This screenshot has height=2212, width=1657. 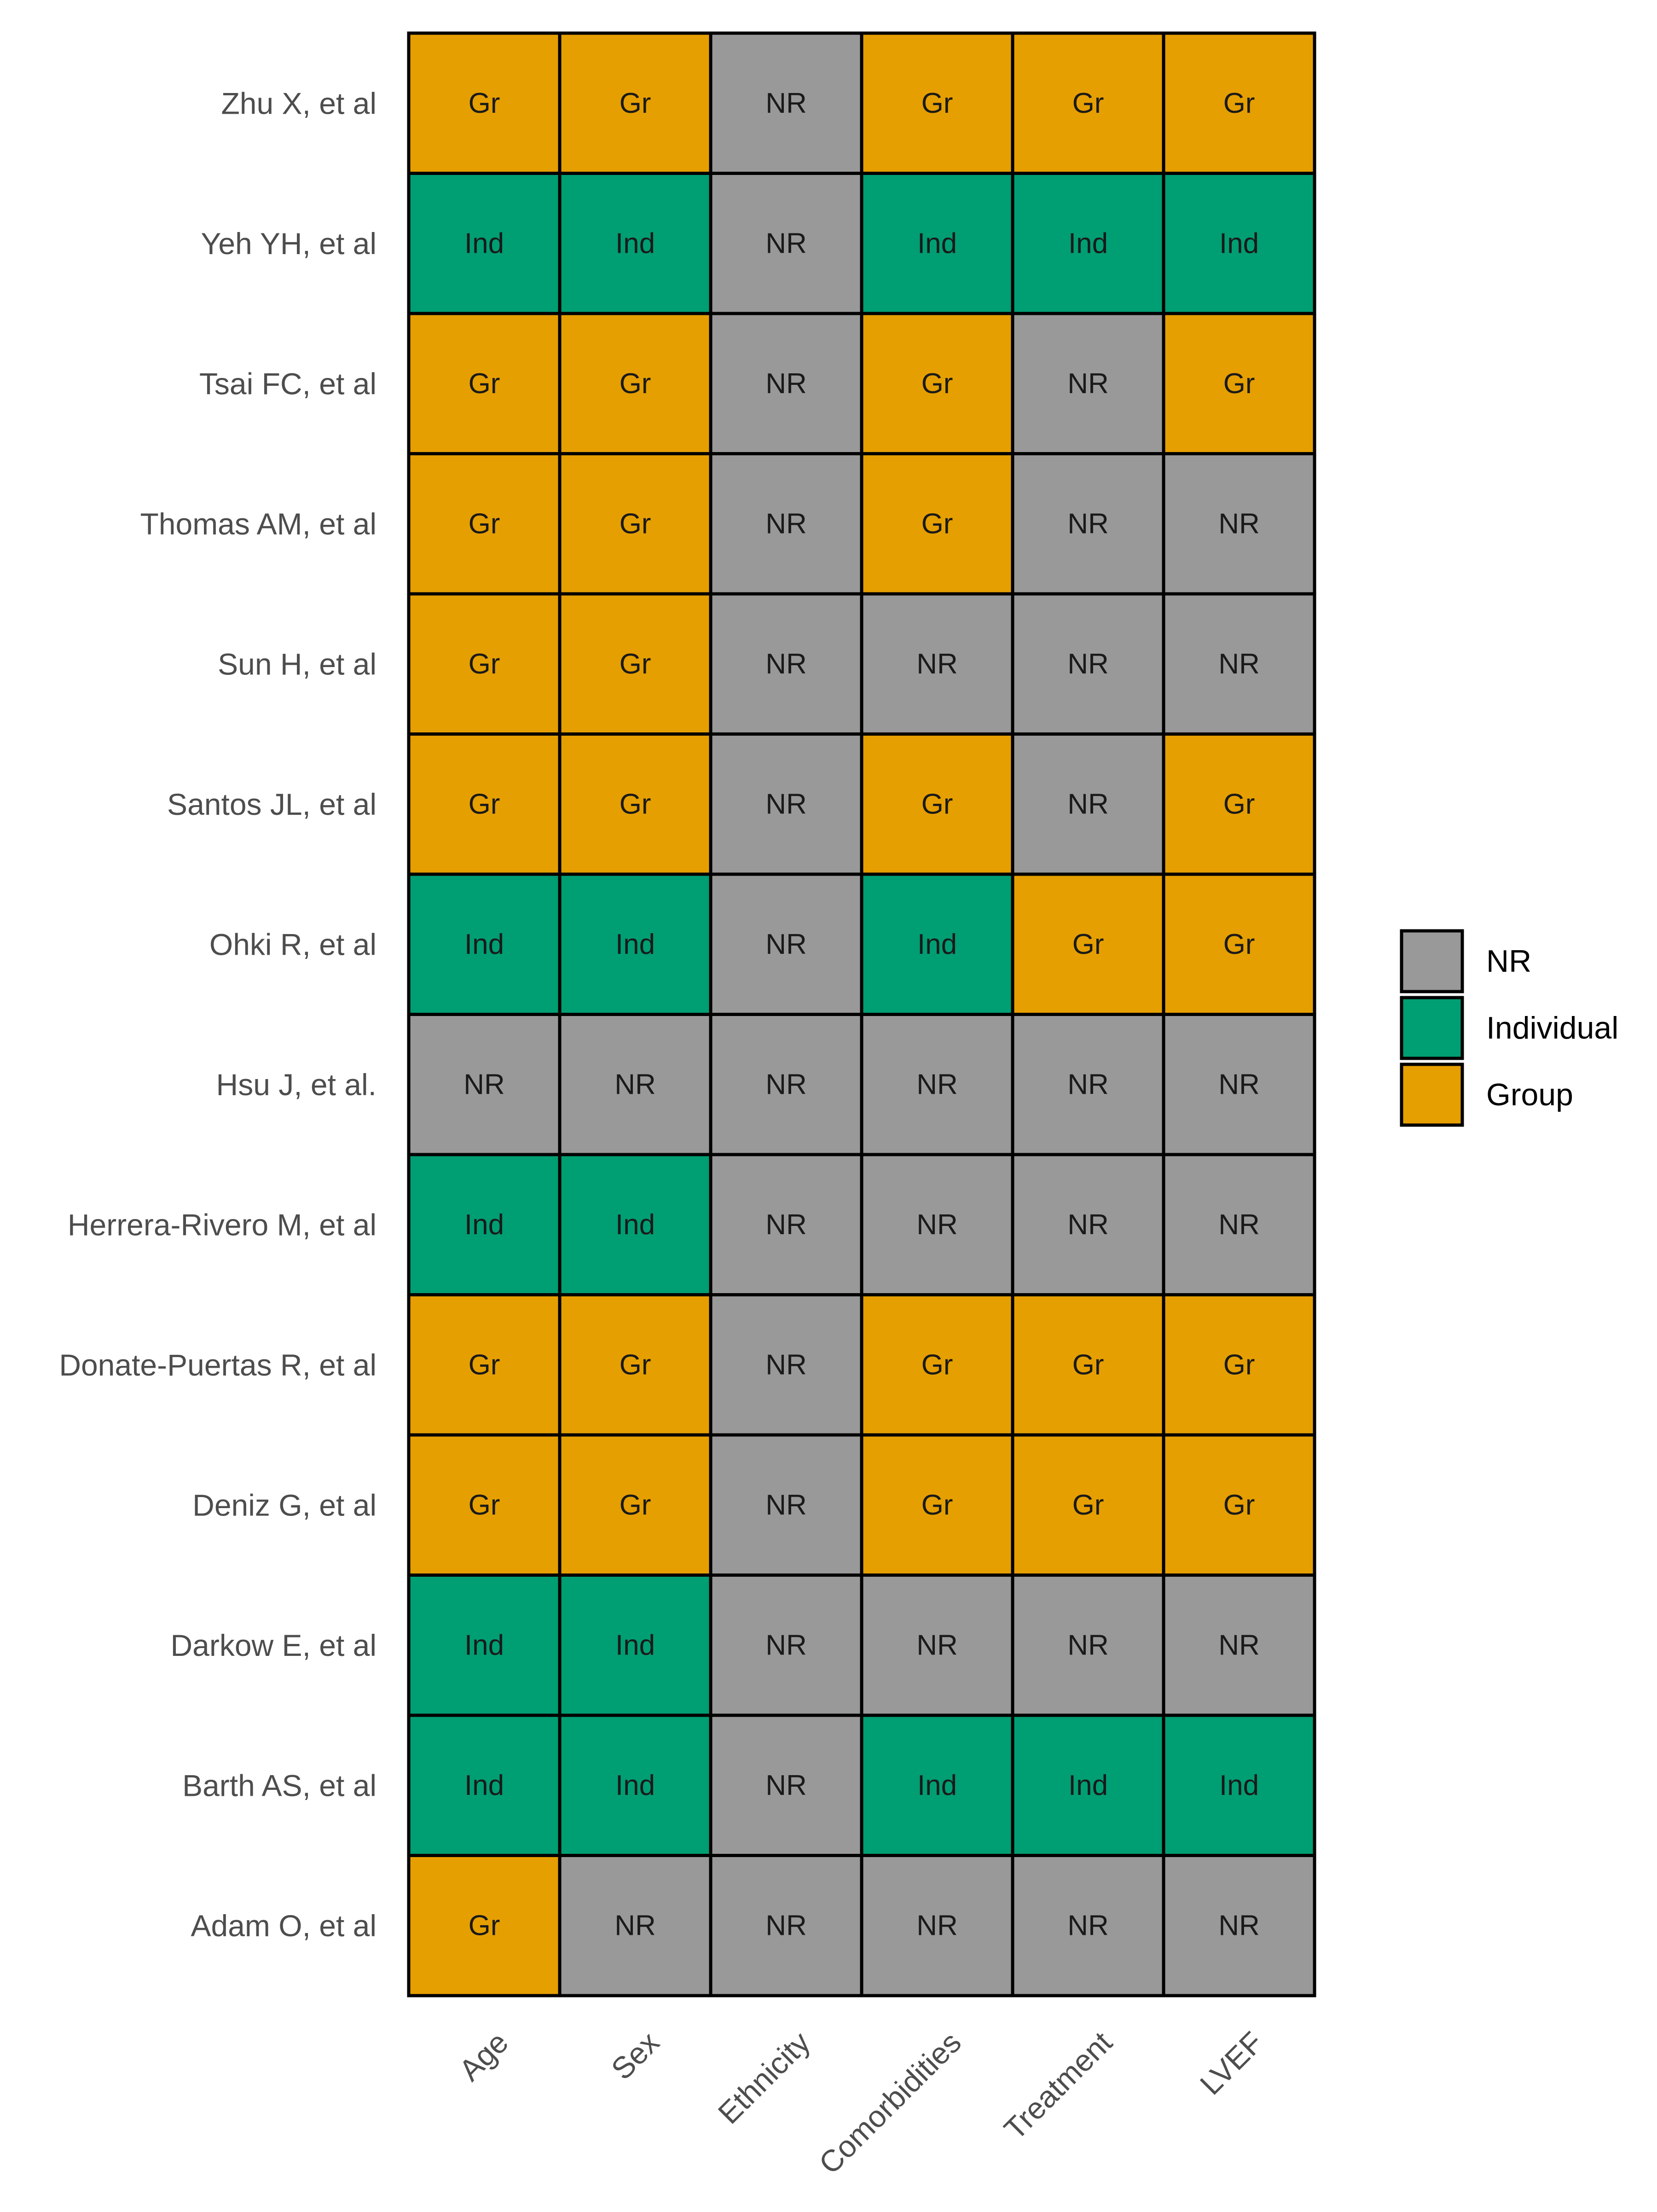 What do you see at coordinates (786, 244) in the screenshot?
I see `cell-yeh-yh-et-al-ethnicity: NR` at bounding box center [786, 244].